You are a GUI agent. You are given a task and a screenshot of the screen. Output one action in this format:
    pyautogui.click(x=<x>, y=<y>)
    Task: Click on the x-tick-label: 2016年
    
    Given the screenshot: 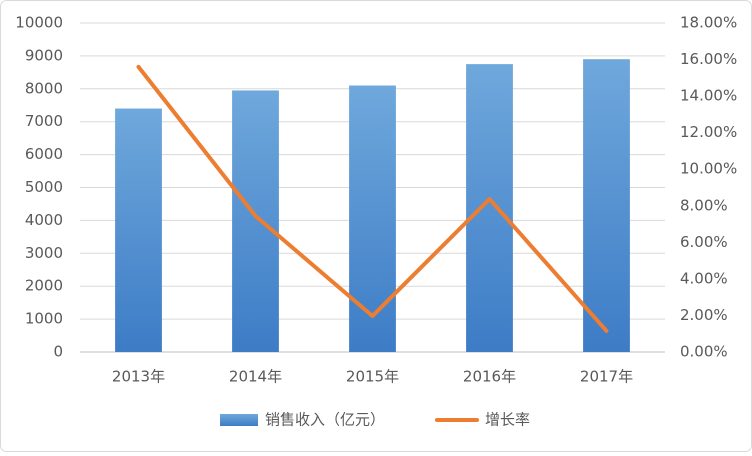 What is the action you would take?
    pyautogui.click(x=489, y=377)
    